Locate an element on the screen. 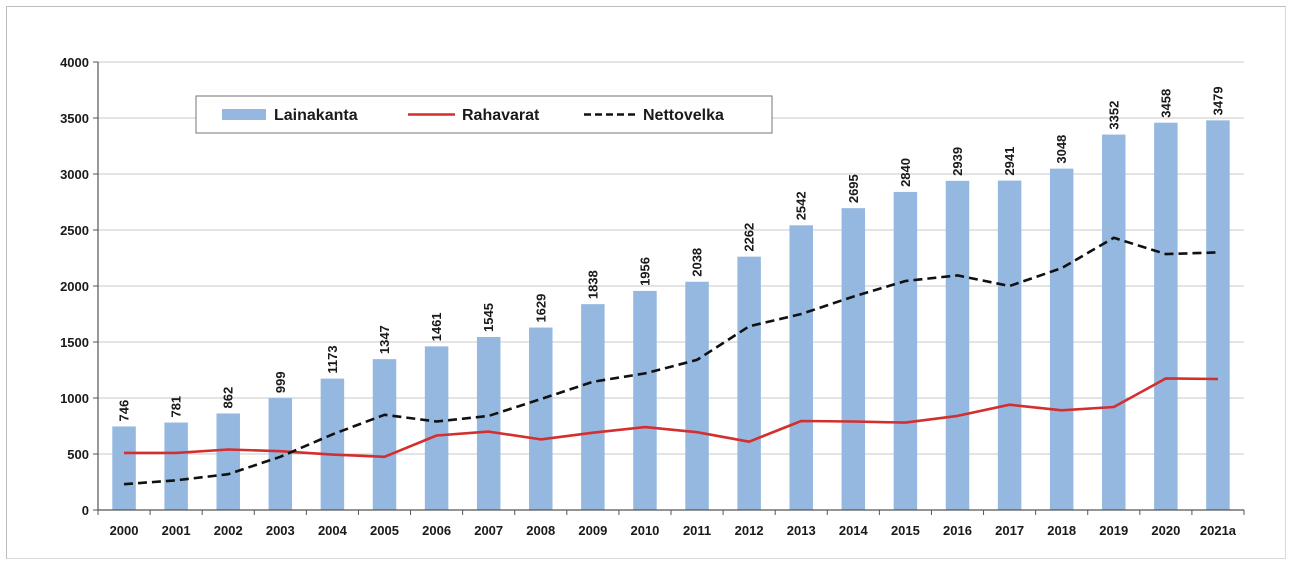 The width and height of the screenshot is (1293, 565). data-label: 2941 is located at coordinates (1009, 161).